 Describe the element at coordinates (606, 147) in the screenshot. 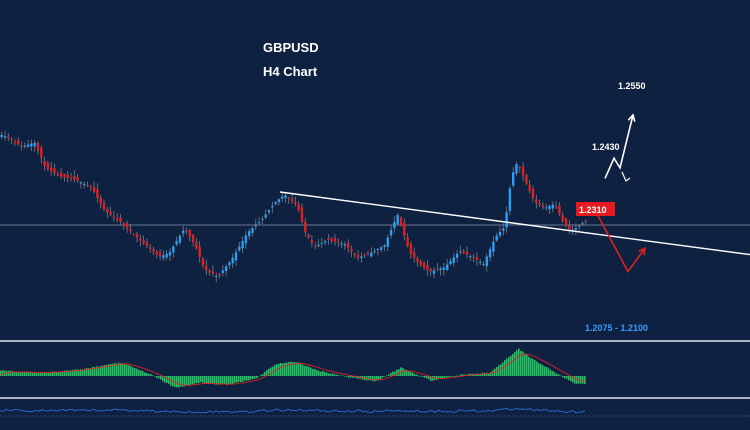

I see `target-label-1-2430: 1.2430` at that location.